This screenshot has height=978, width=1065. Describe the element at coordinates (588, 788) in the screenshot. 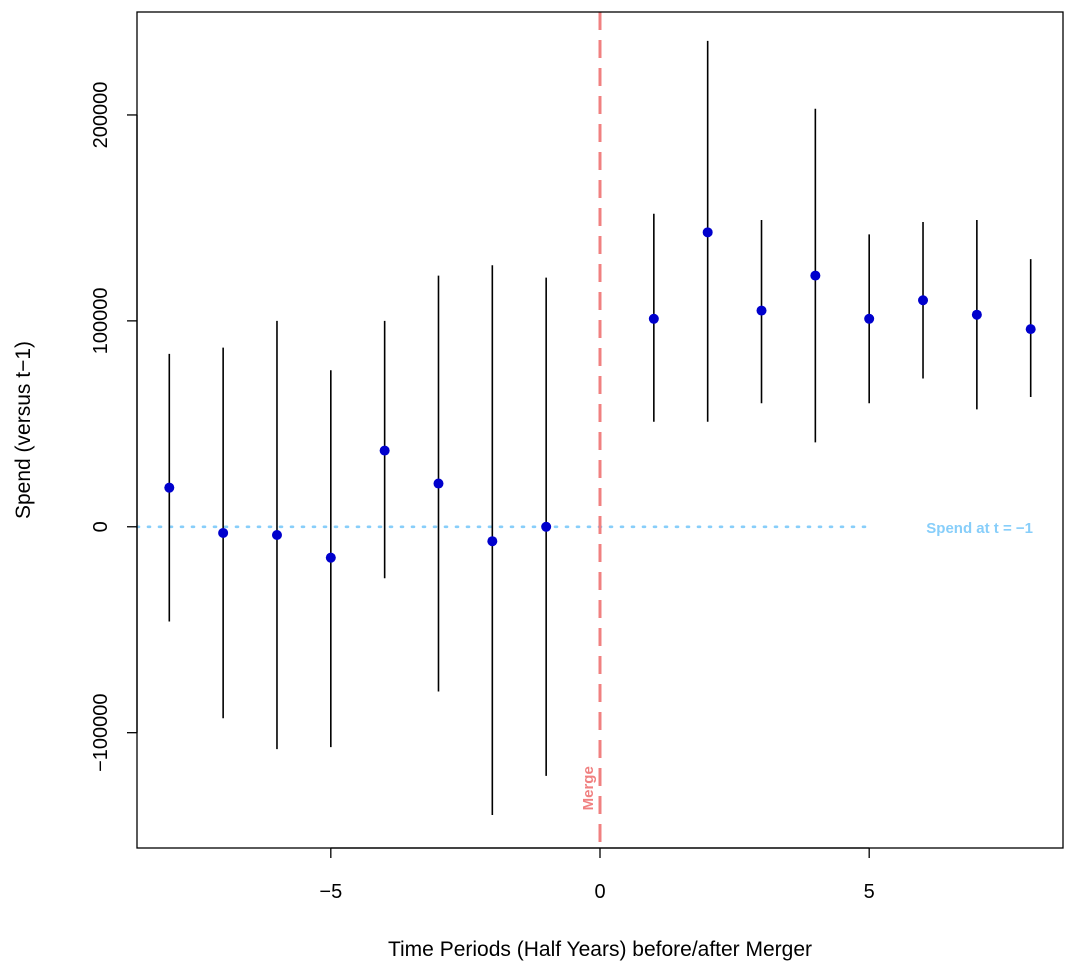

I see `reference-line-vertical-label: Merge` at that location.